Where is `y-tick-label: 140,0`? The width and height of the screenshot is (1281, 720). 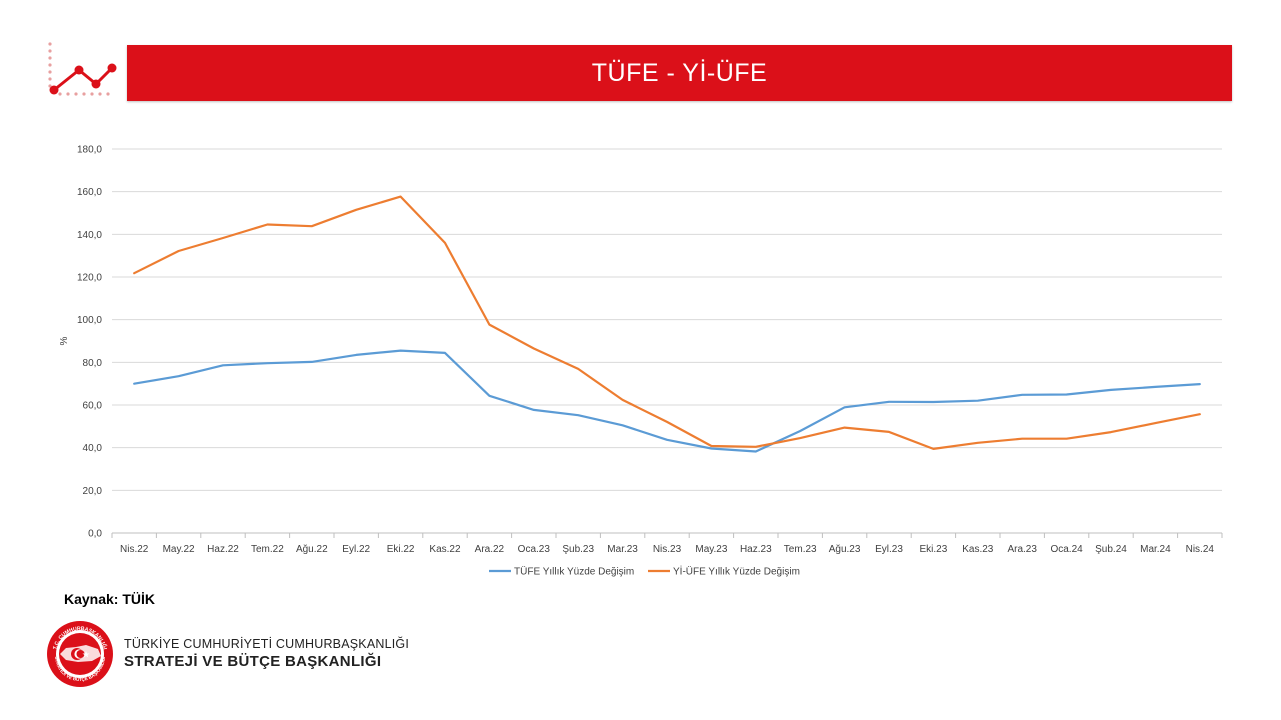
y-tick-label: 140,0 is located at coordinates (89, 235).